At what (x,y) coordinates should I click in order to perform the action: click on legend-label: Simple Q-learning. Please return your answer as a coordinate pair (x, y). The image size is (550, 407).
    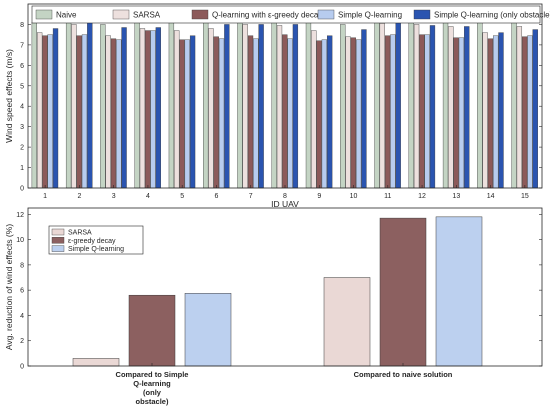
    Looking at the image, I should click on (370, 15).